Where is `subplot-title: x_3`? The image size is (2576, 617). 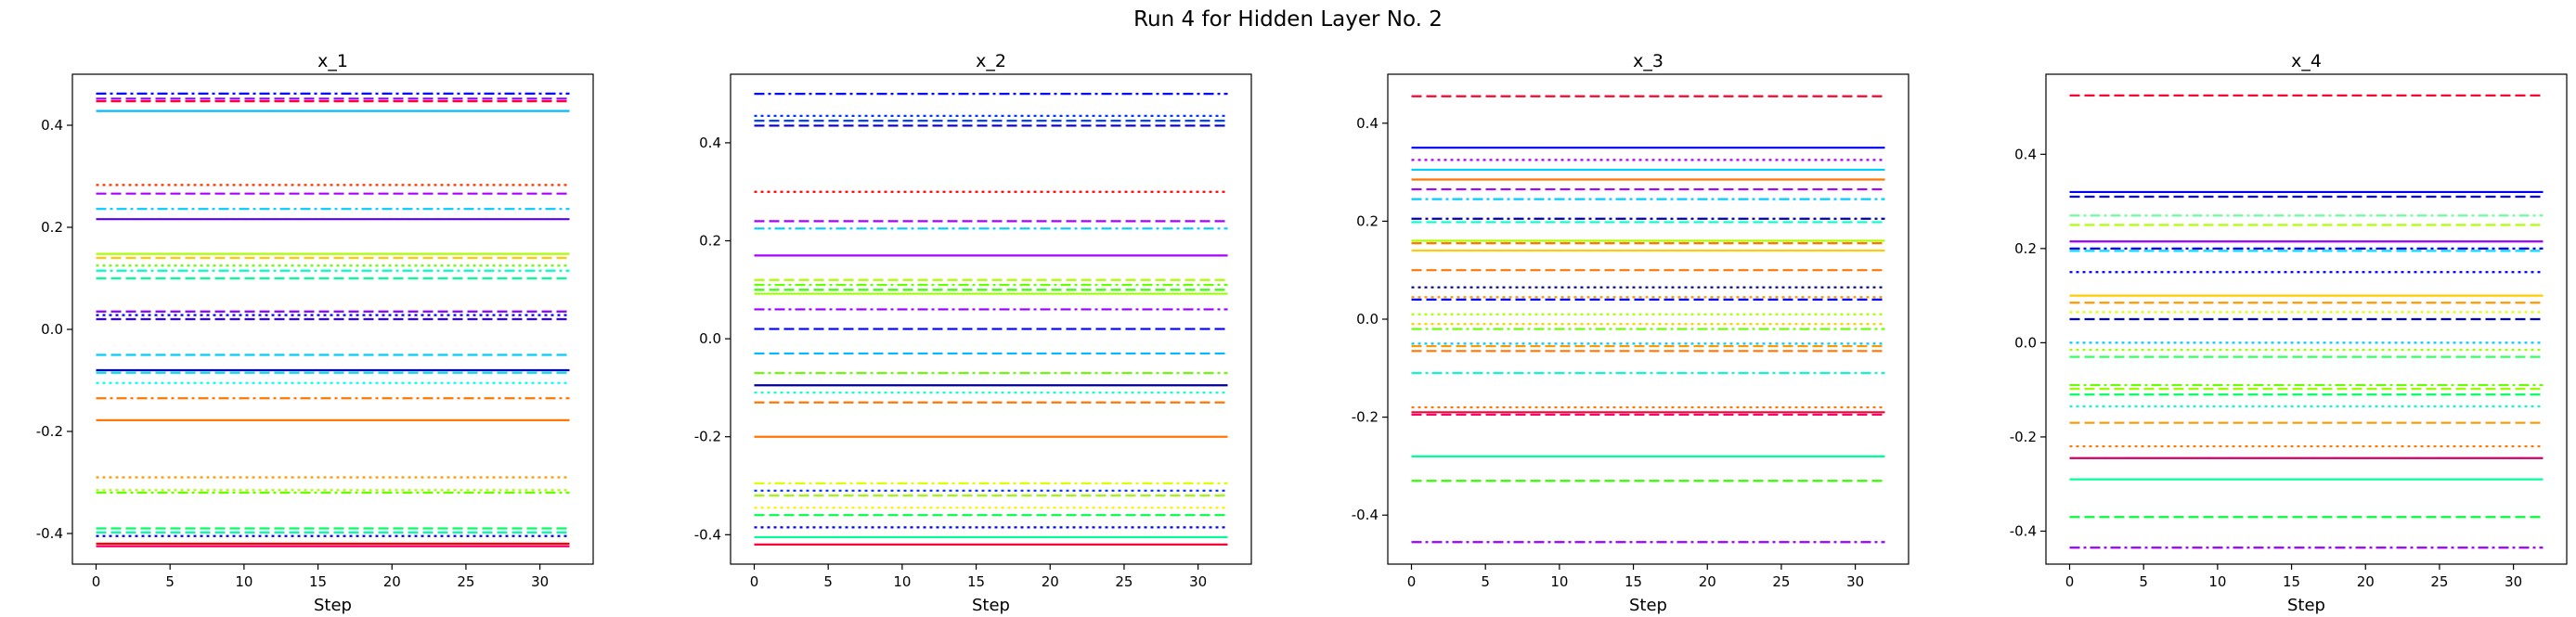
subplot-title: x_3 is located at coordinates (1648, 61).